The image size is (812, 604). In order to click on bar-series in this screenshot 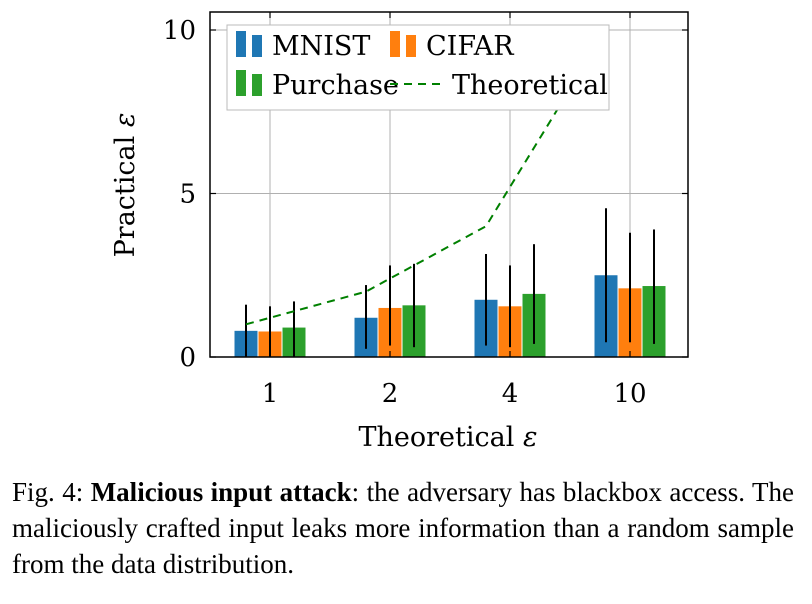, I will do `click(450, 316)`.